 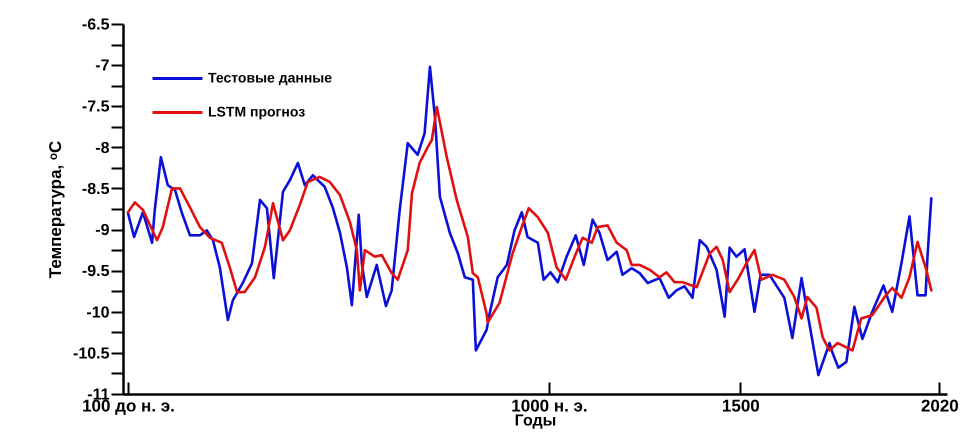 I want to click on y-tick-label: -8, so click(x=102, y=148).